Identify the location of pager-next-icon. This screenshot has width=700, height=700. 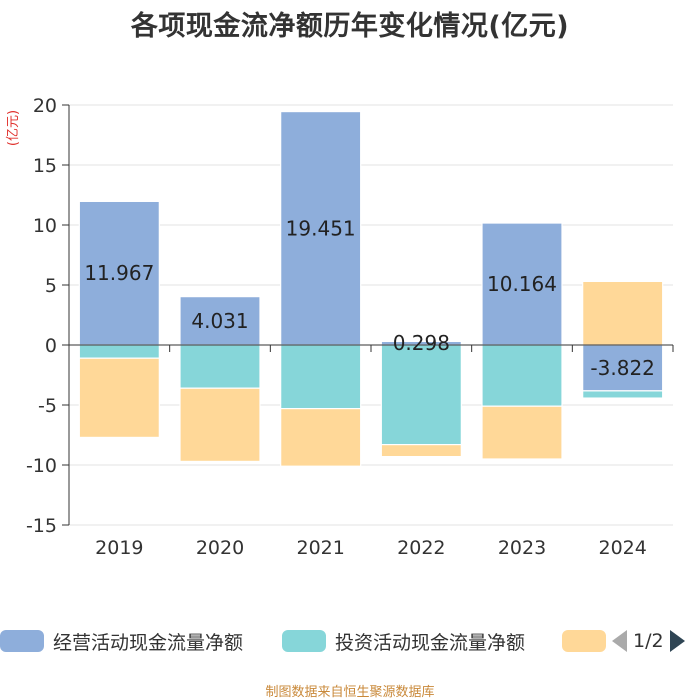
(677, 641).